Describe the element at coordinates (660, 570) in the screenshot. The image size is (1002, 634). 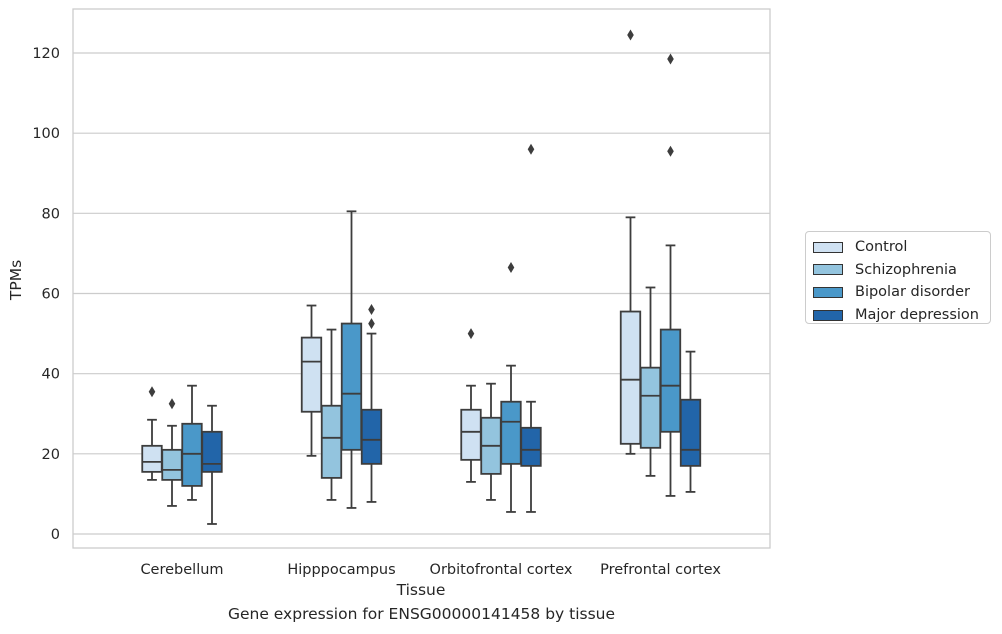
I see `x-tick-label: Prefrontal cortex` at that location.